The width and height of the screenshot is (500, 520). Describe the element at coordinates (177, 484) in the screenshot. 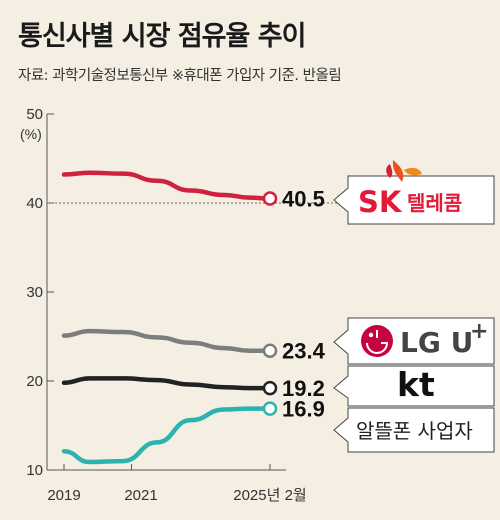

I see `x-axis: 2019 2021 2025년 2월` at that location.